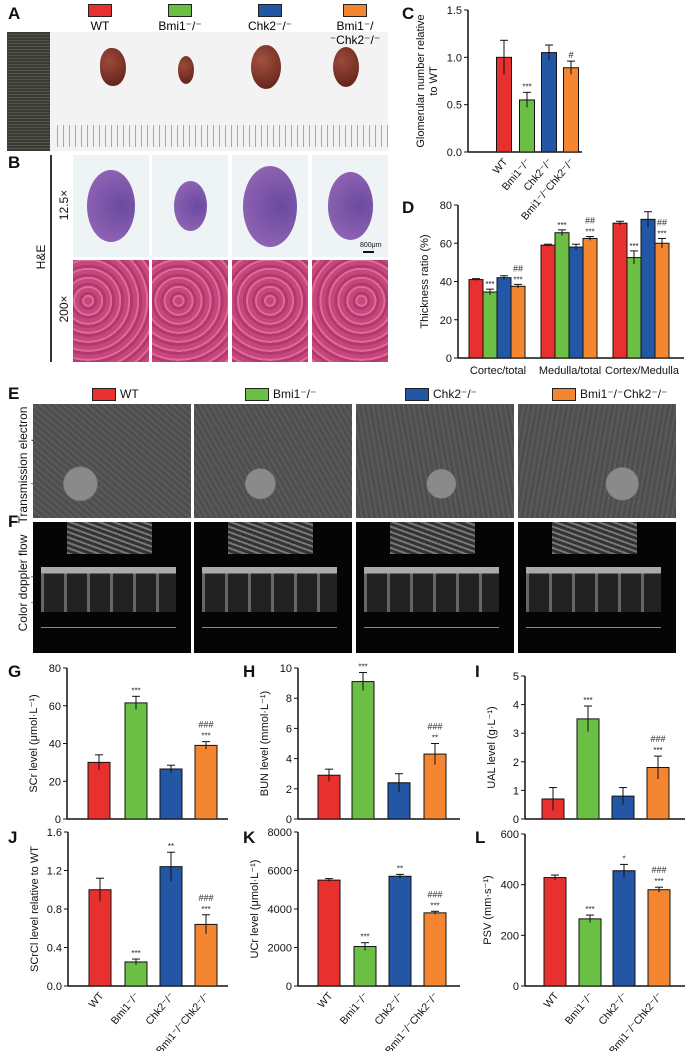 The height and width of the screenshot is (1051, 686). I want to click on y-axis-label: BUN level (mmol·L⁻¹), so click(265, 743).